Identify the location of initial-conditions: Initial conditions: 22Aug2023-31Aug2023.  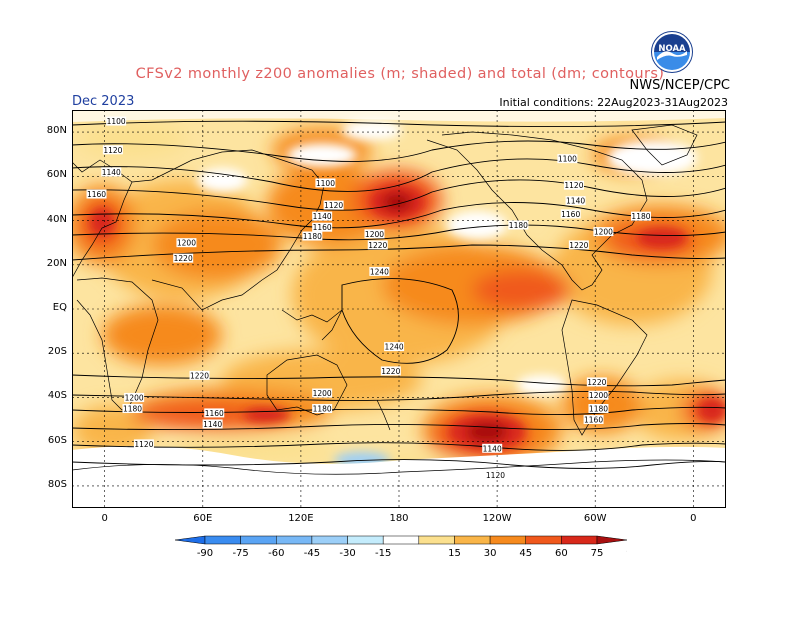
(613, 102).